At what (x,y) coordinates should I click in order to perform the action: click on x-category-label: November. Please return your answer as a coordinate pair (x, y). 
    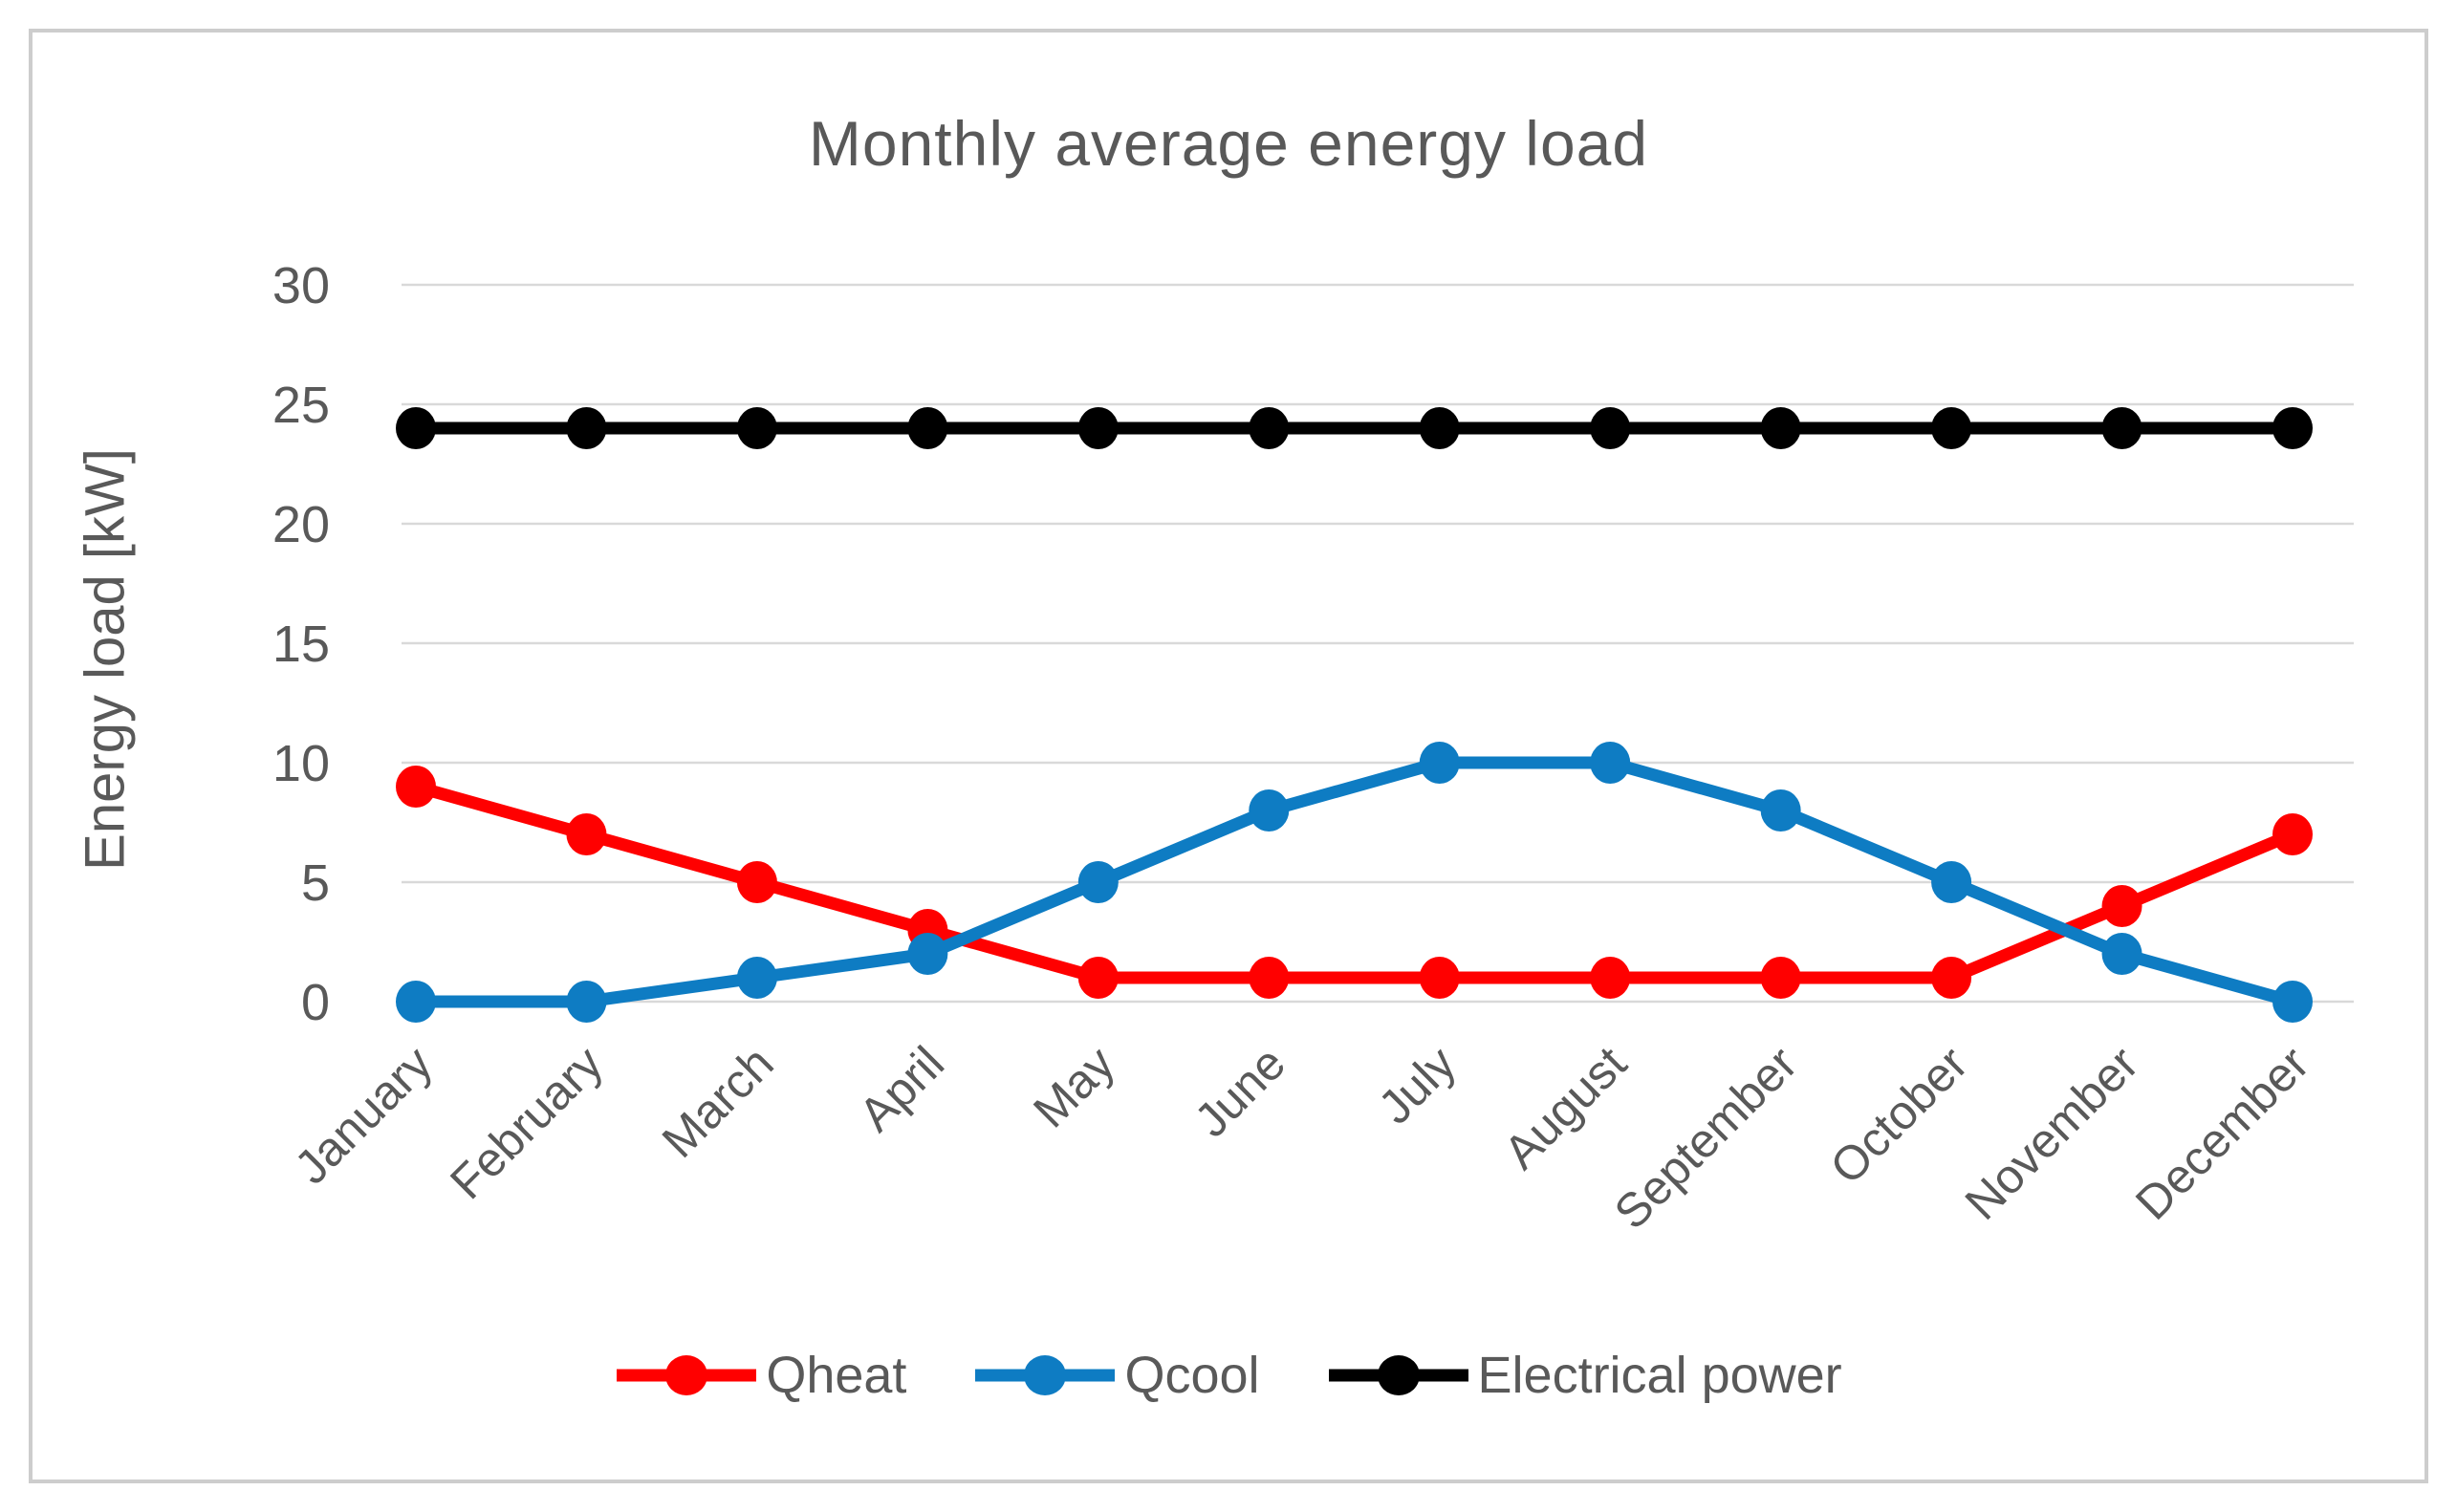
    Looking at the image, I should click on (2052, 1133).